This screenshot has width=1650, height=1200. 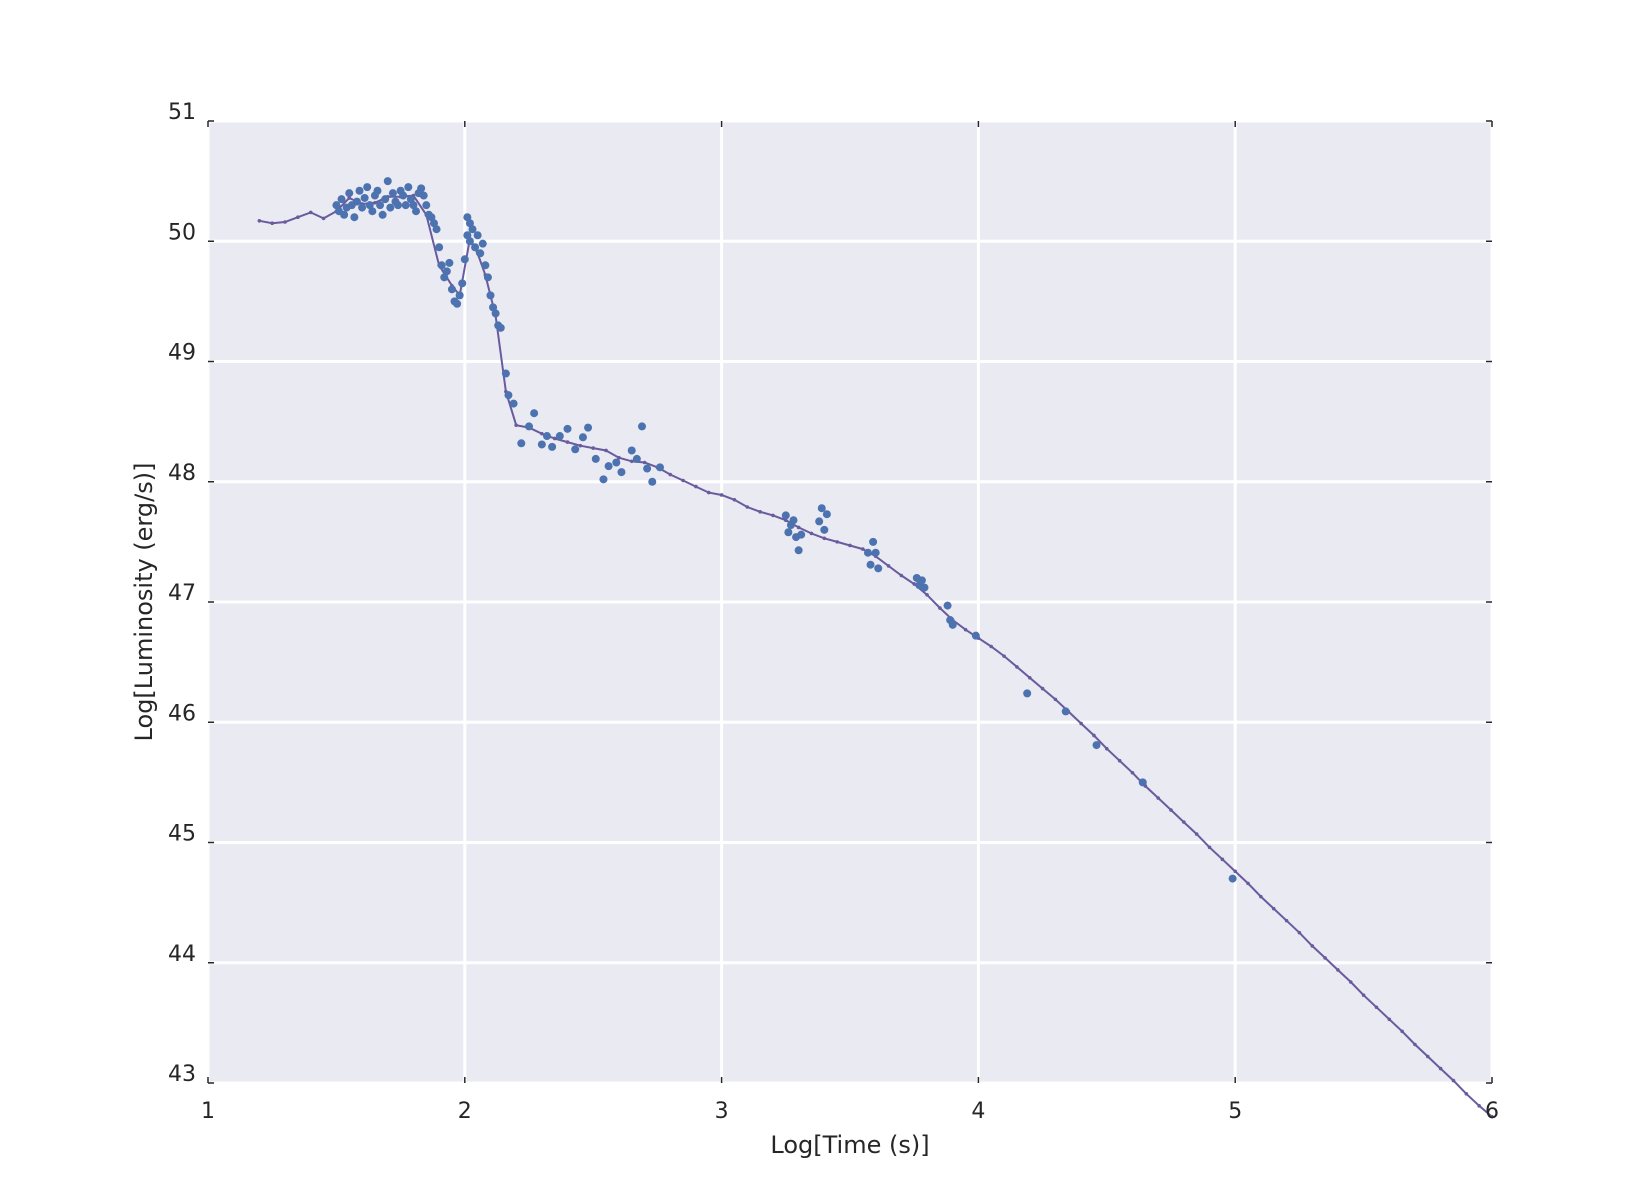 What do you see at coordinates (182, 232) in the screenshot?
I see `y-tick-label: 50` at bounding box center [182, 232].